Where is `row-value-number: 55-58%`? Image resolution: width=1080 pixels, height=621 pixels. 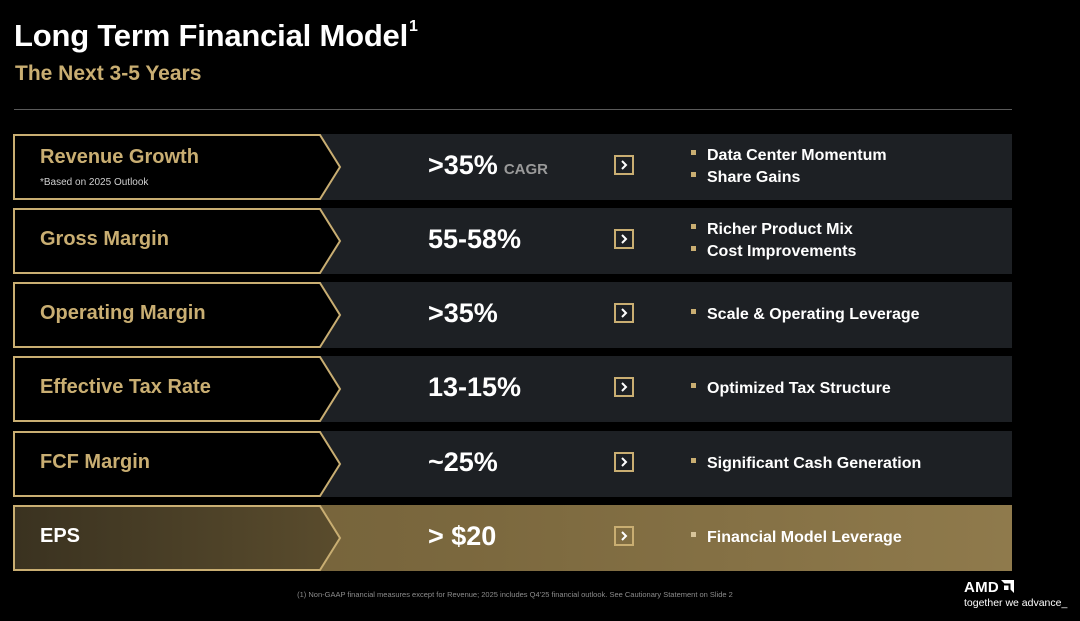 row-value-number: 55-58% is located at coordinates (475, 239).